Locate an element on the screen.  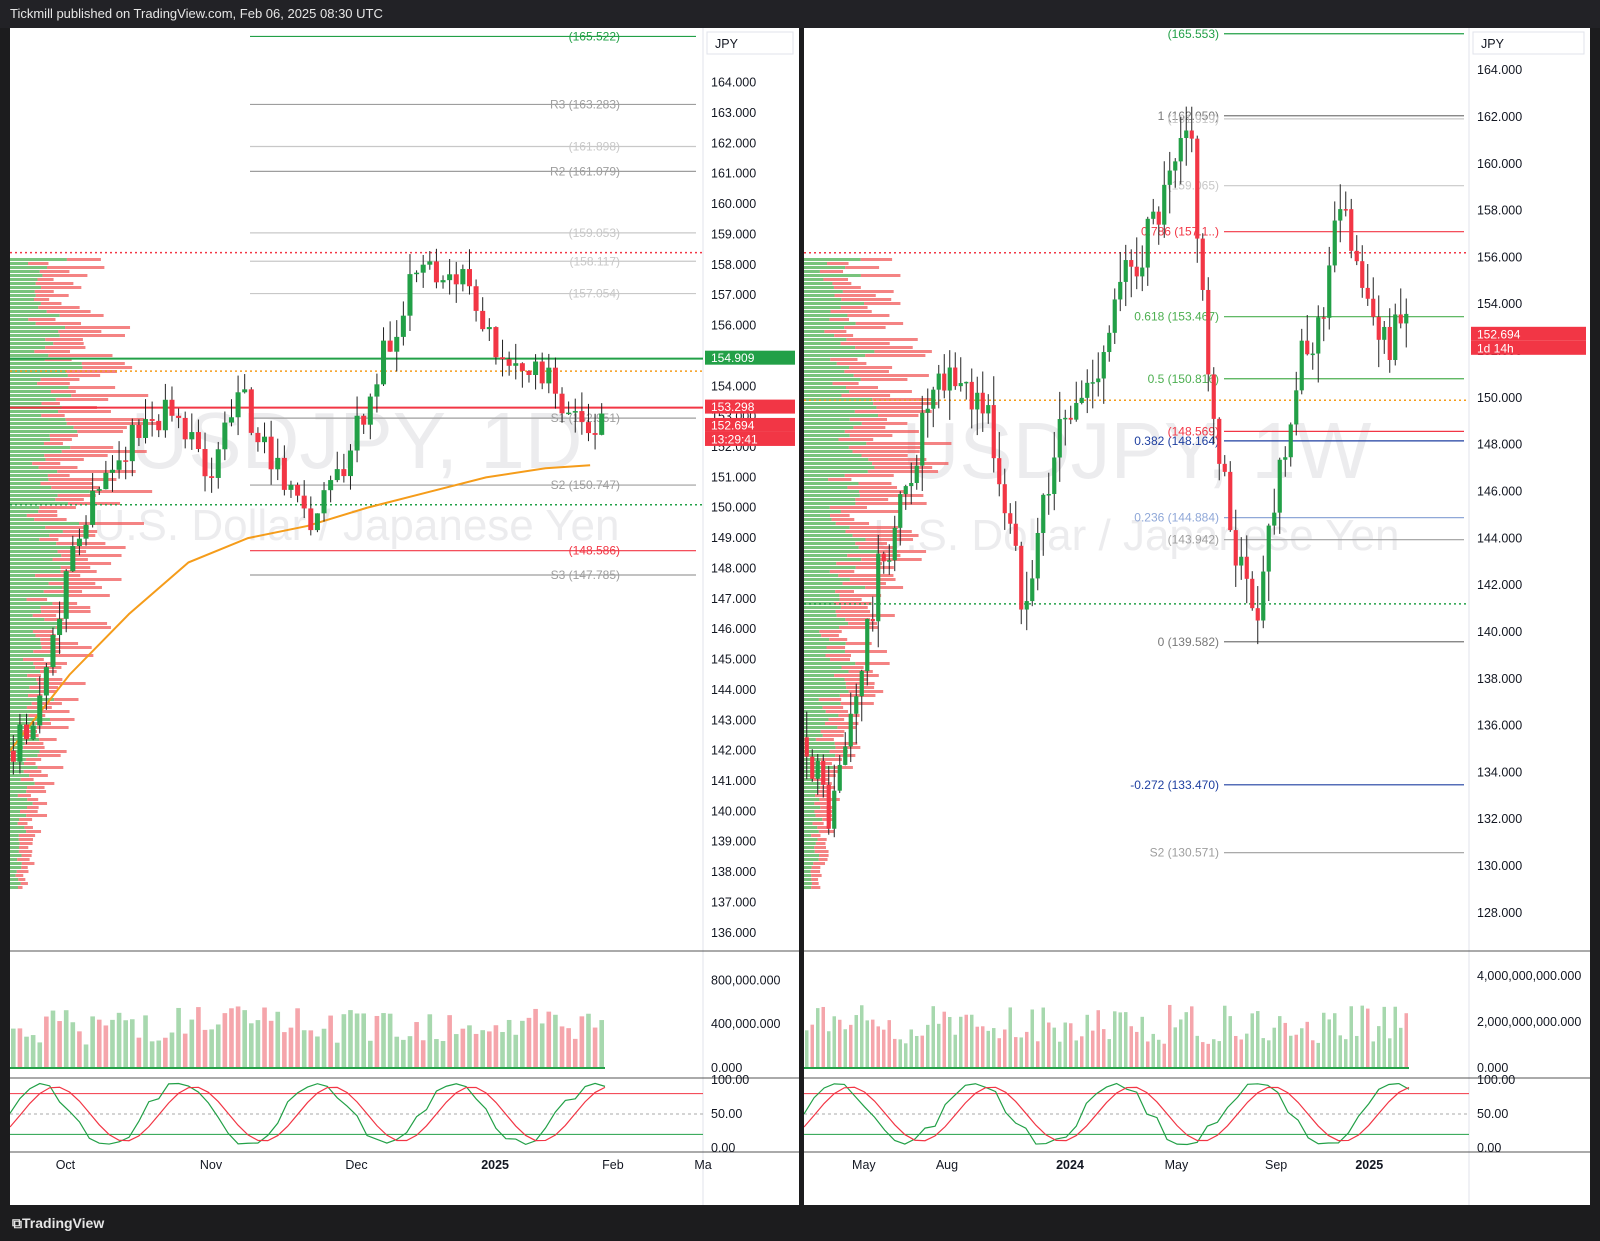
level-label: (165.553) is located at coordinates (1193, 34).